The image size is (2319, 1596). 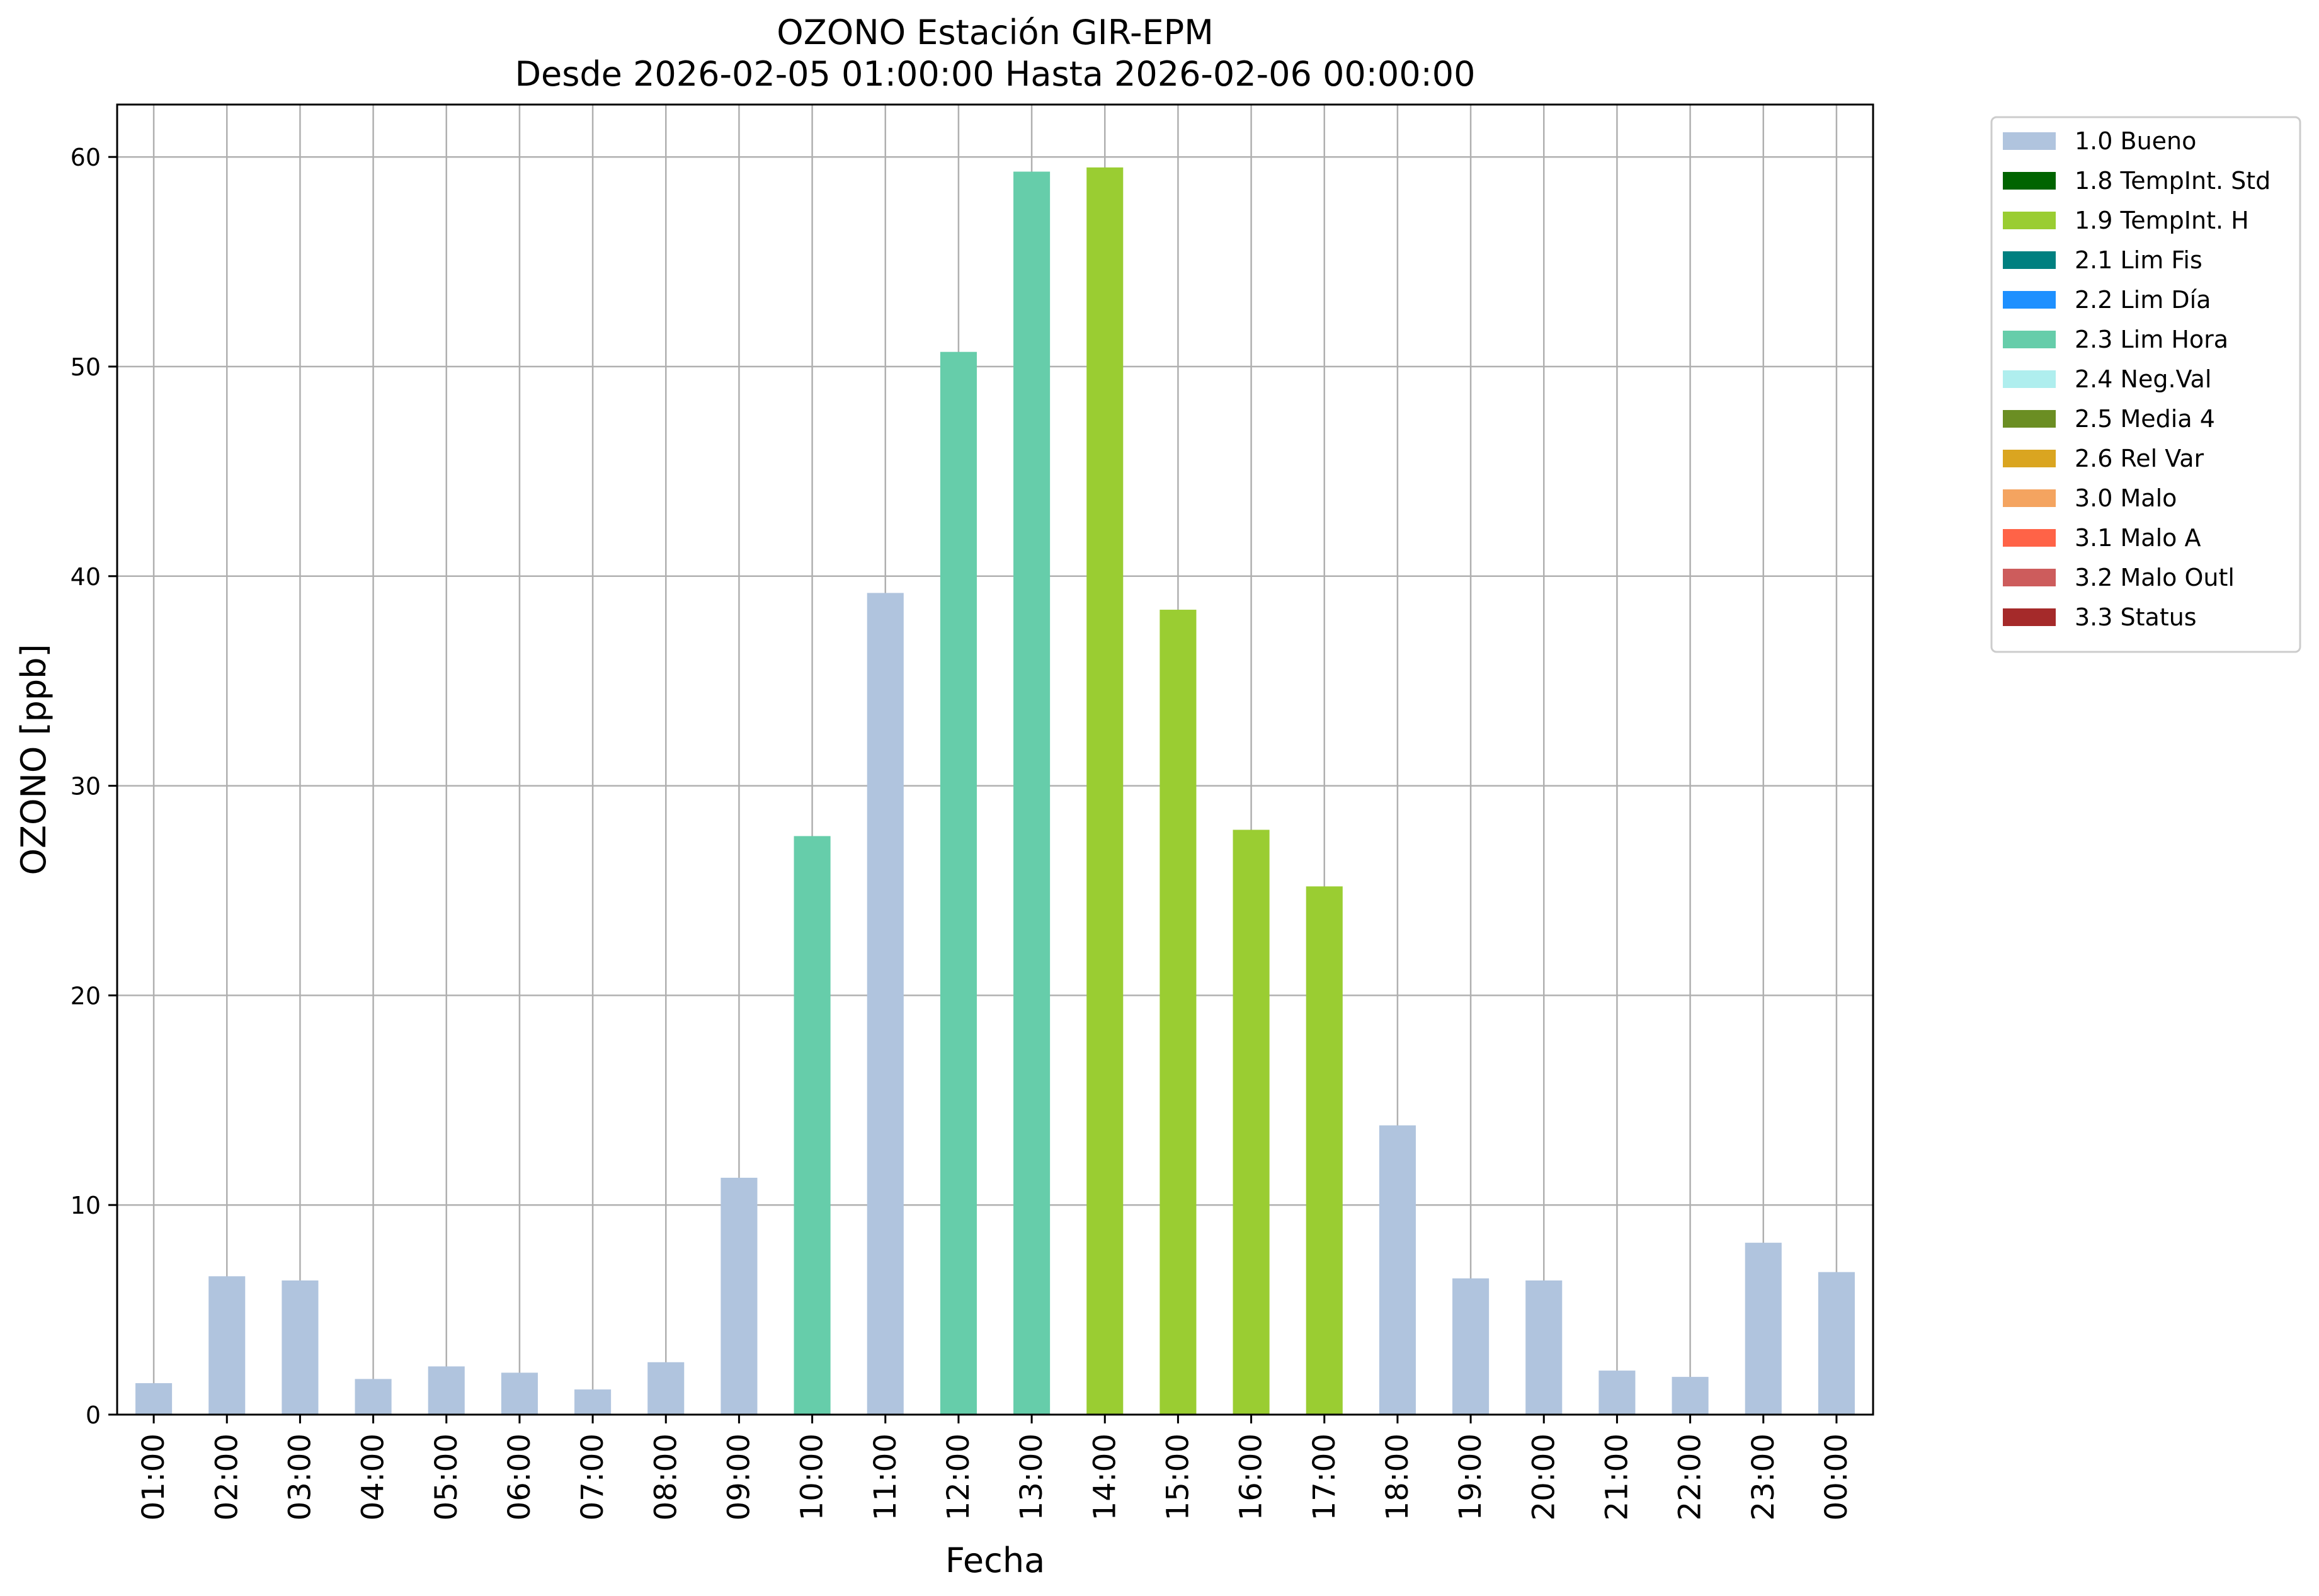 What do you see at coordinates (665, 1477) in the screenshot?
I see `x-tick-label: 08:00` at bounding box center [665, 1477].